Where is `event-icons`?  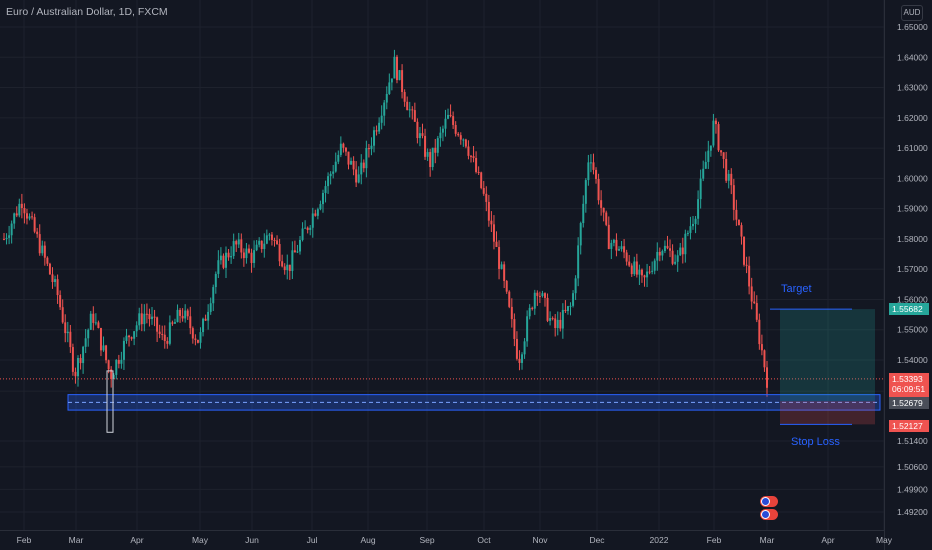 event-icons is located at coordinates (769, 509).